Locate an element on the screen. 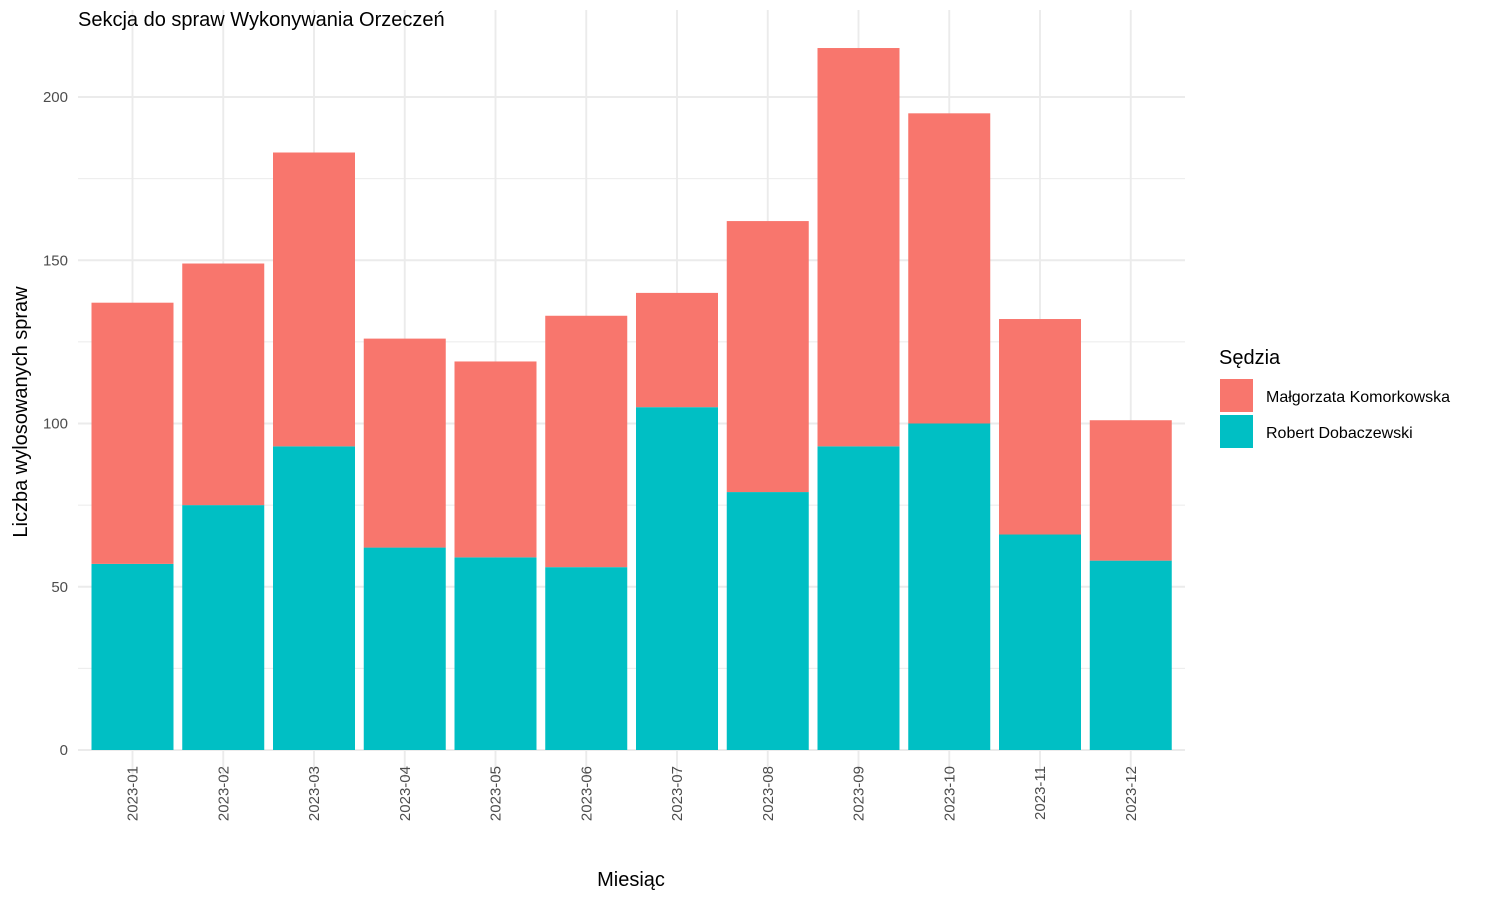  y-axis-ticks: 0 50 100 150 200 is located at coordinates (55, 424).